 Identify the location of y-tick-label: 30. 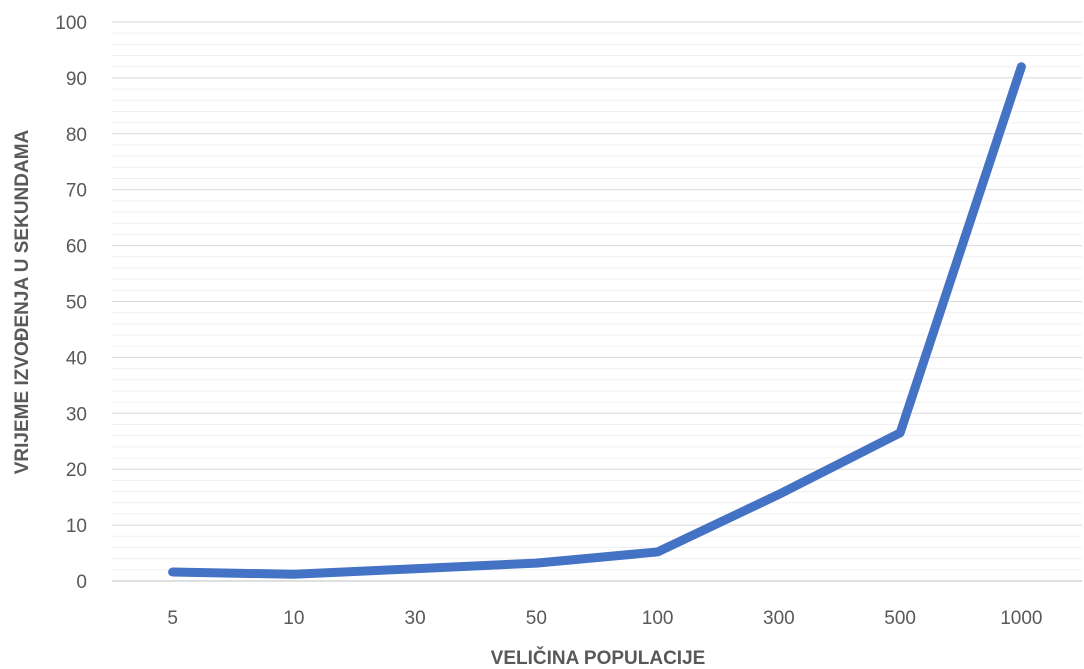
(76, 414).